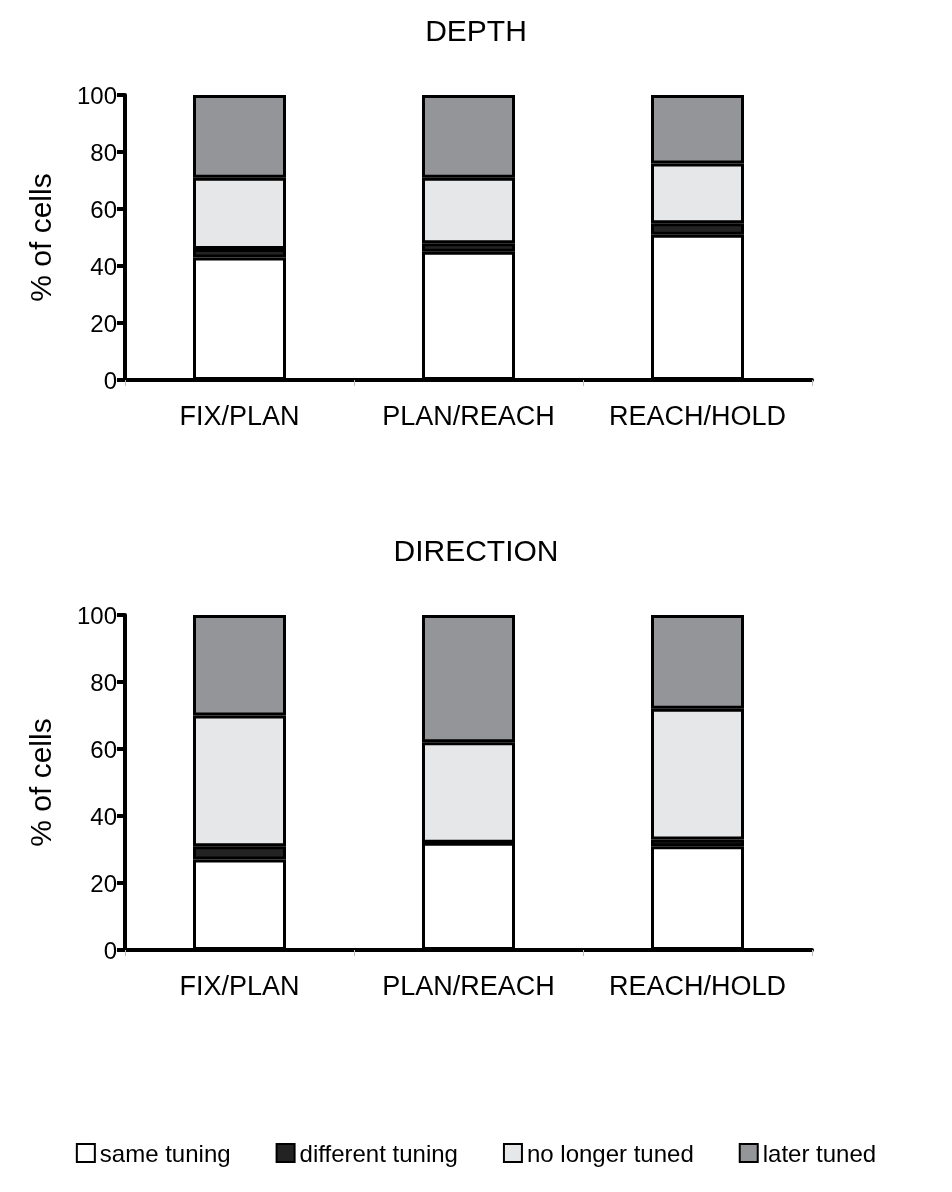 The image size is (952, 1192). What do you see at coordinates (476, 550) in the screenshot?
I see `chart-title: DIRECTION` at bounding box center [476, 550].